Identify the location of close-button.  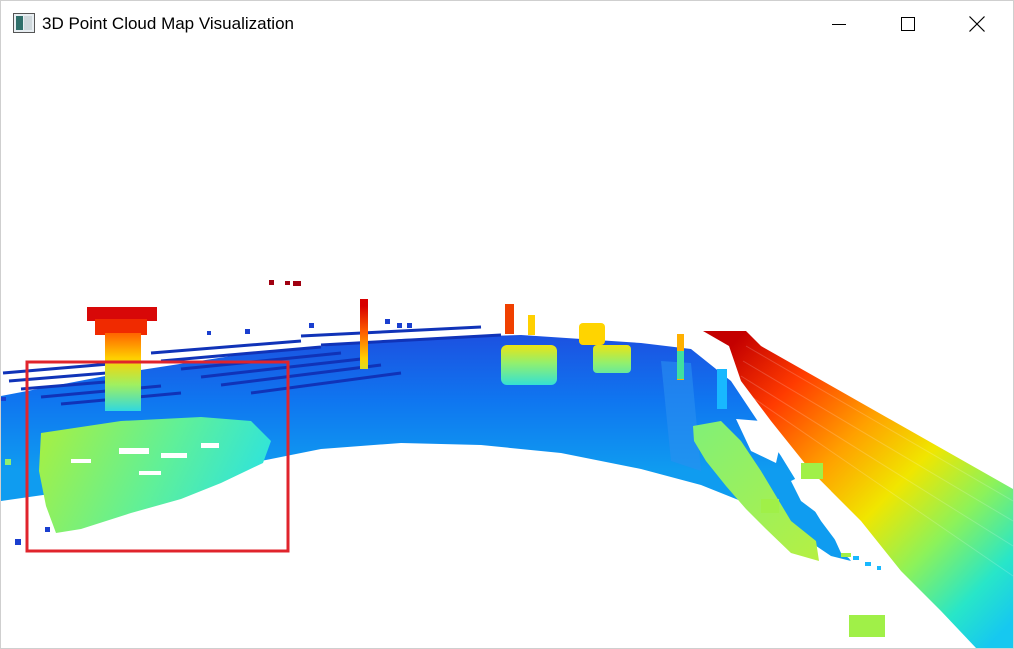
(977, 24).